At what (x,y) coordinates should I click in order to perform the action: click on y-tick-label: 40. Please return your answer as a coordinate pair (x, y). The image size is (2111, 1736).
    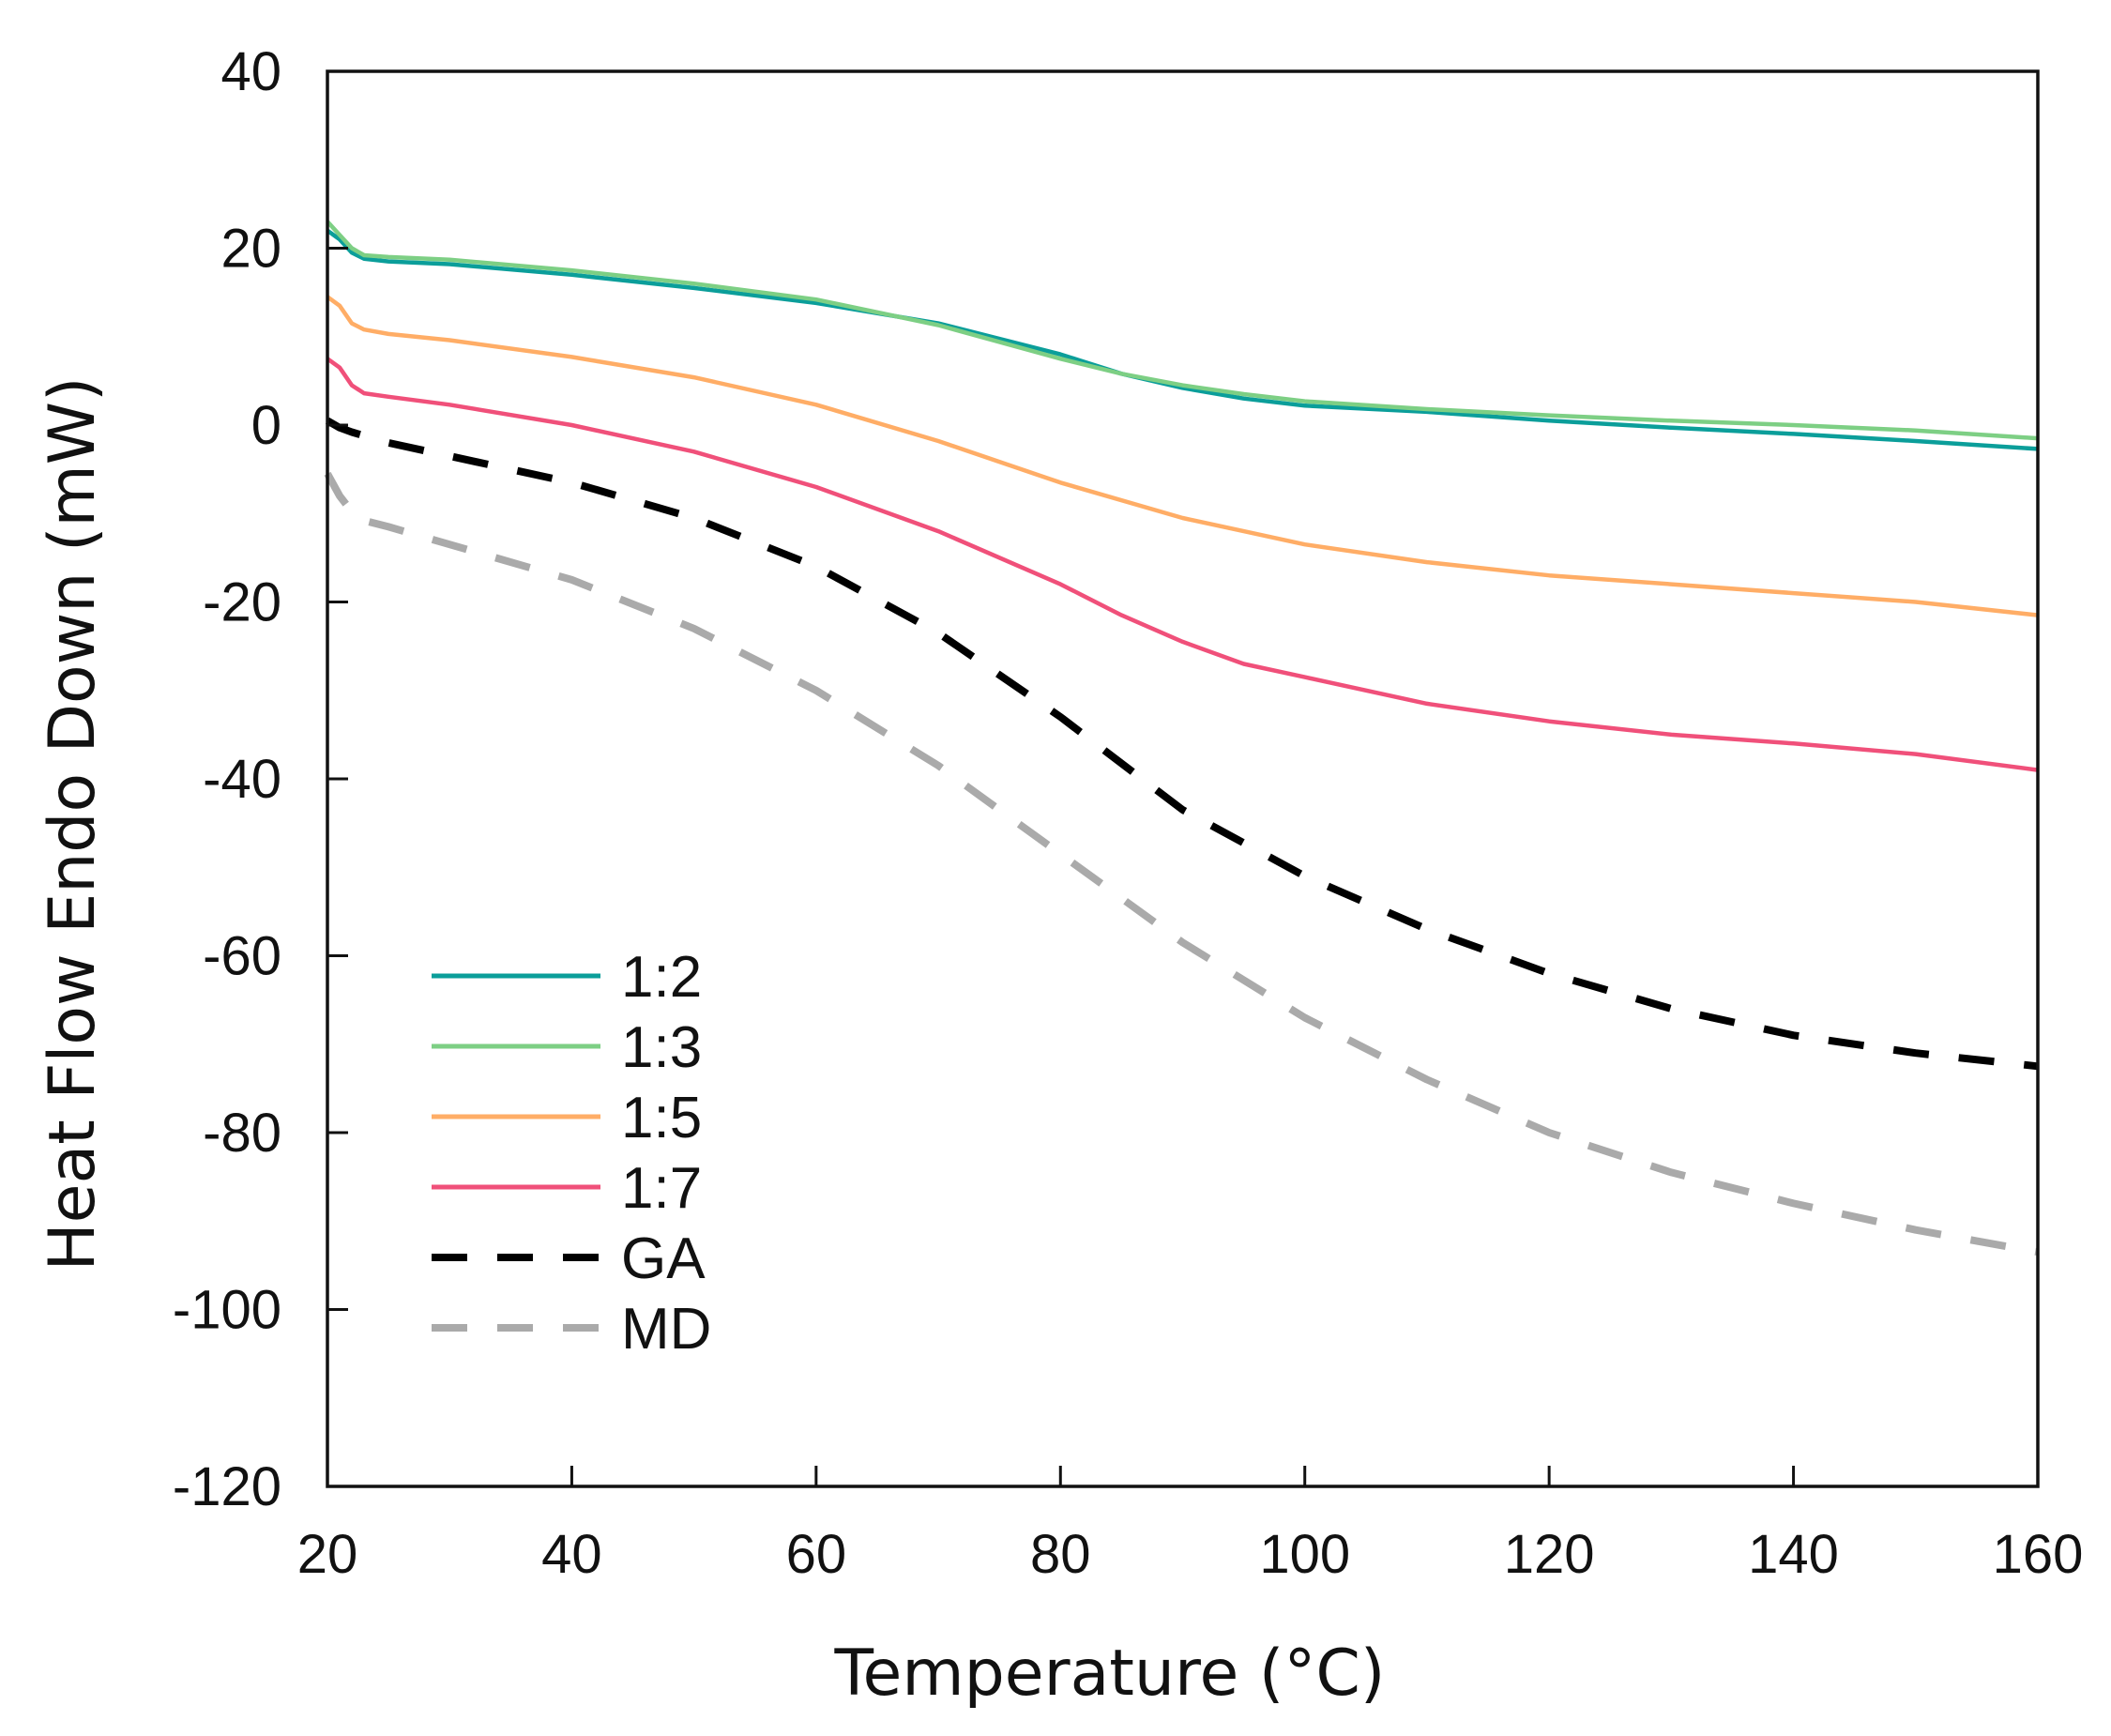
    Looking at the image, I should click on (251, 71).